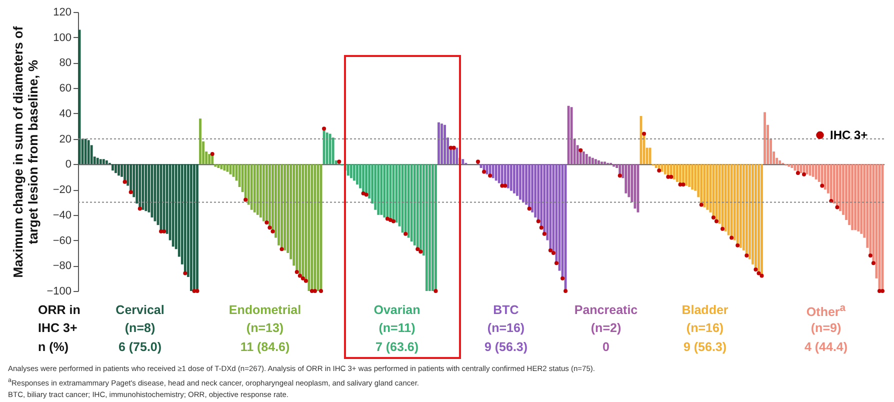 This screenshot has height=402, width=894. I want to click on legend-label: IHC 3+, so click(849, 135).